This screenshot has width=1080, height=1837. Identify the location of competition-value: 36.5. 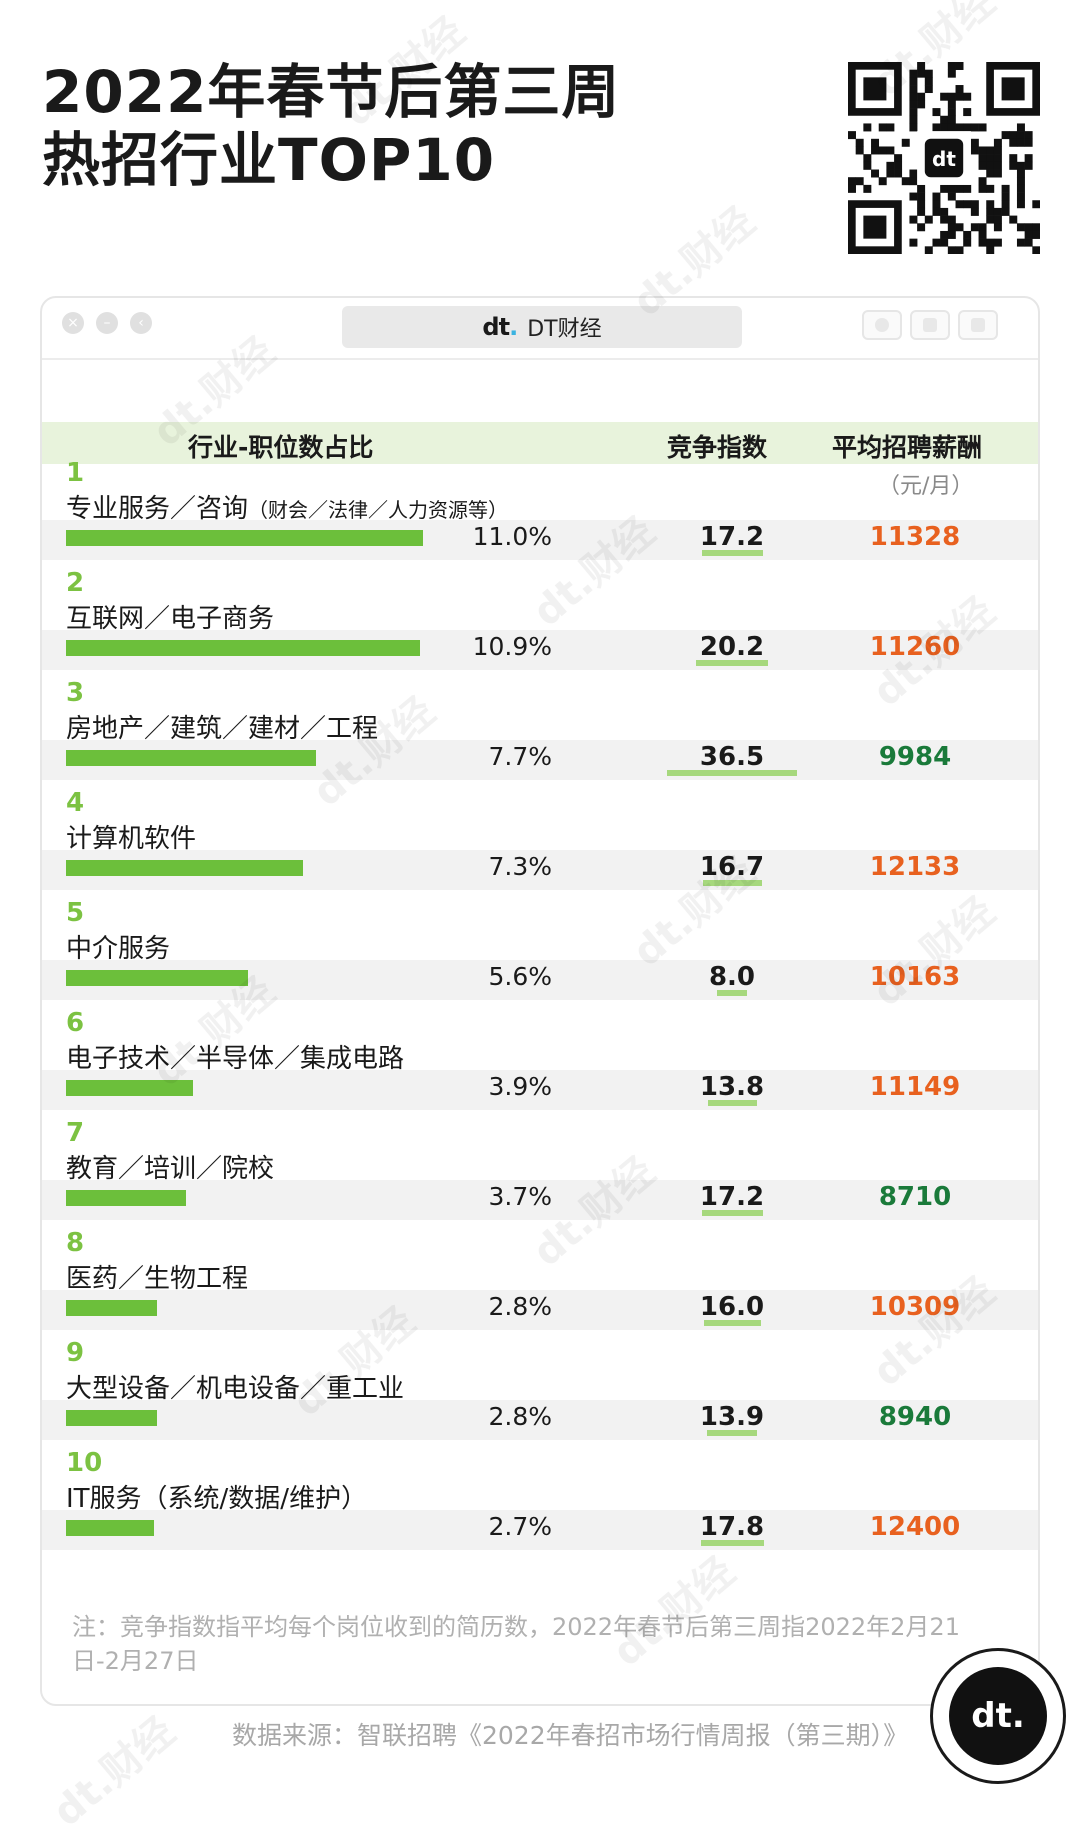
(732, 757).